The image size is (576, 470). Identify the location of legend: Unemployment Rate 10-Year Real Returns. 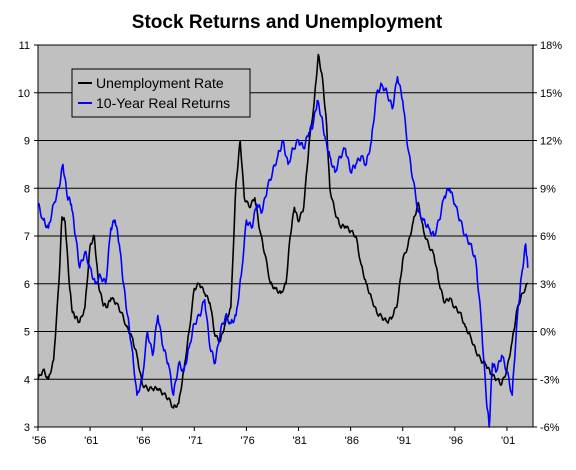
(161, 93).